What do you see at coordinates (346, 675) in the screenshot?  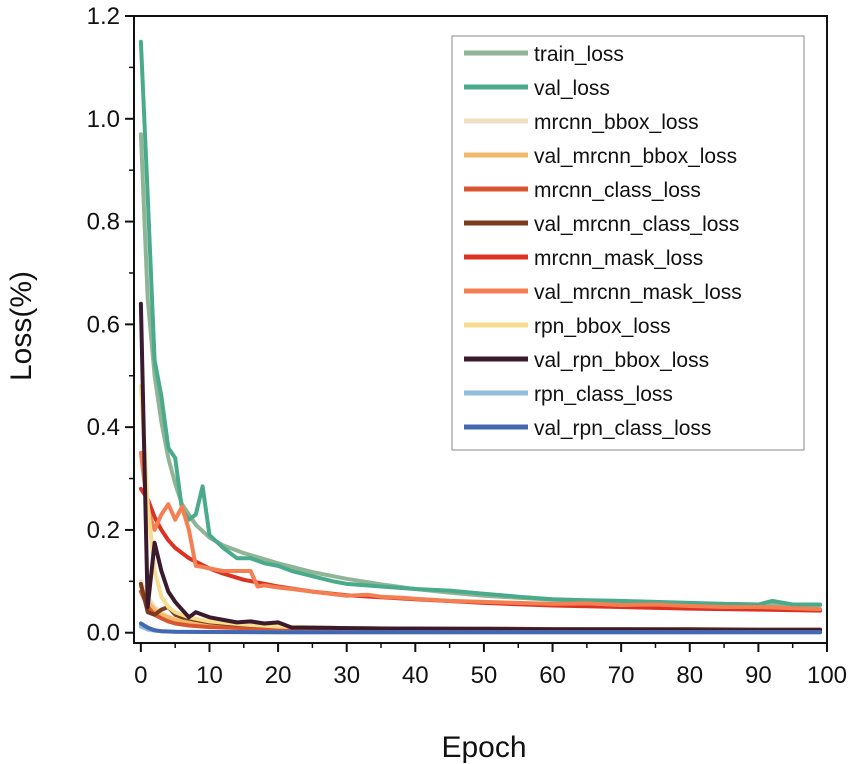 I see `x-tick-label: 30` at bounding box center [346, 675].